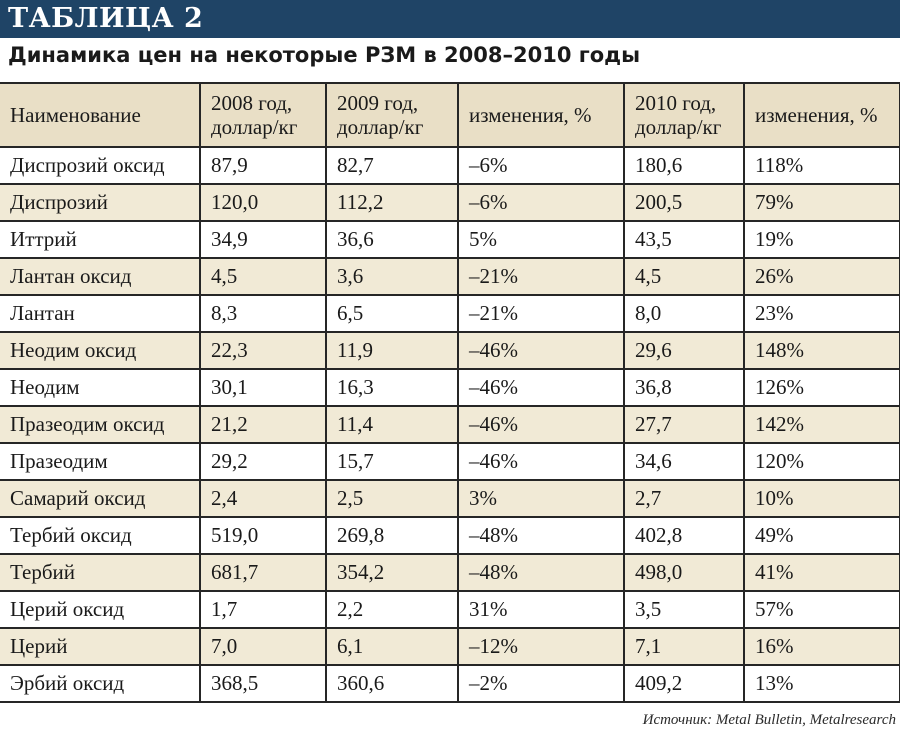  I want to click on table-cell: 57%, so click(821, 609).